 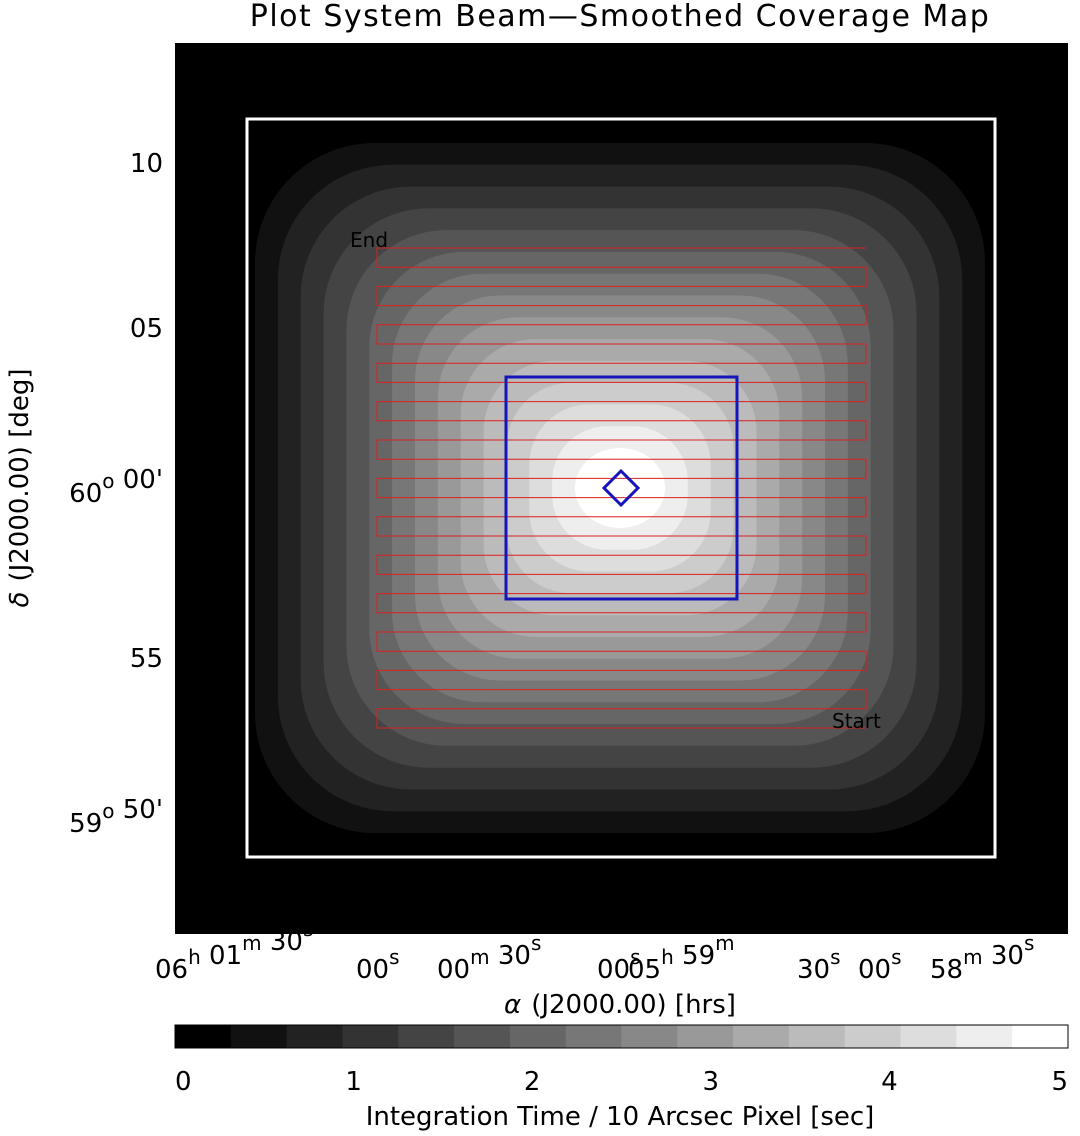 What do you see at coordinates (620, 17) in the screenshot?
I see `chart-title: Plot System Beam—Smoothed Coverage Map` at bounding box center [620, 17].